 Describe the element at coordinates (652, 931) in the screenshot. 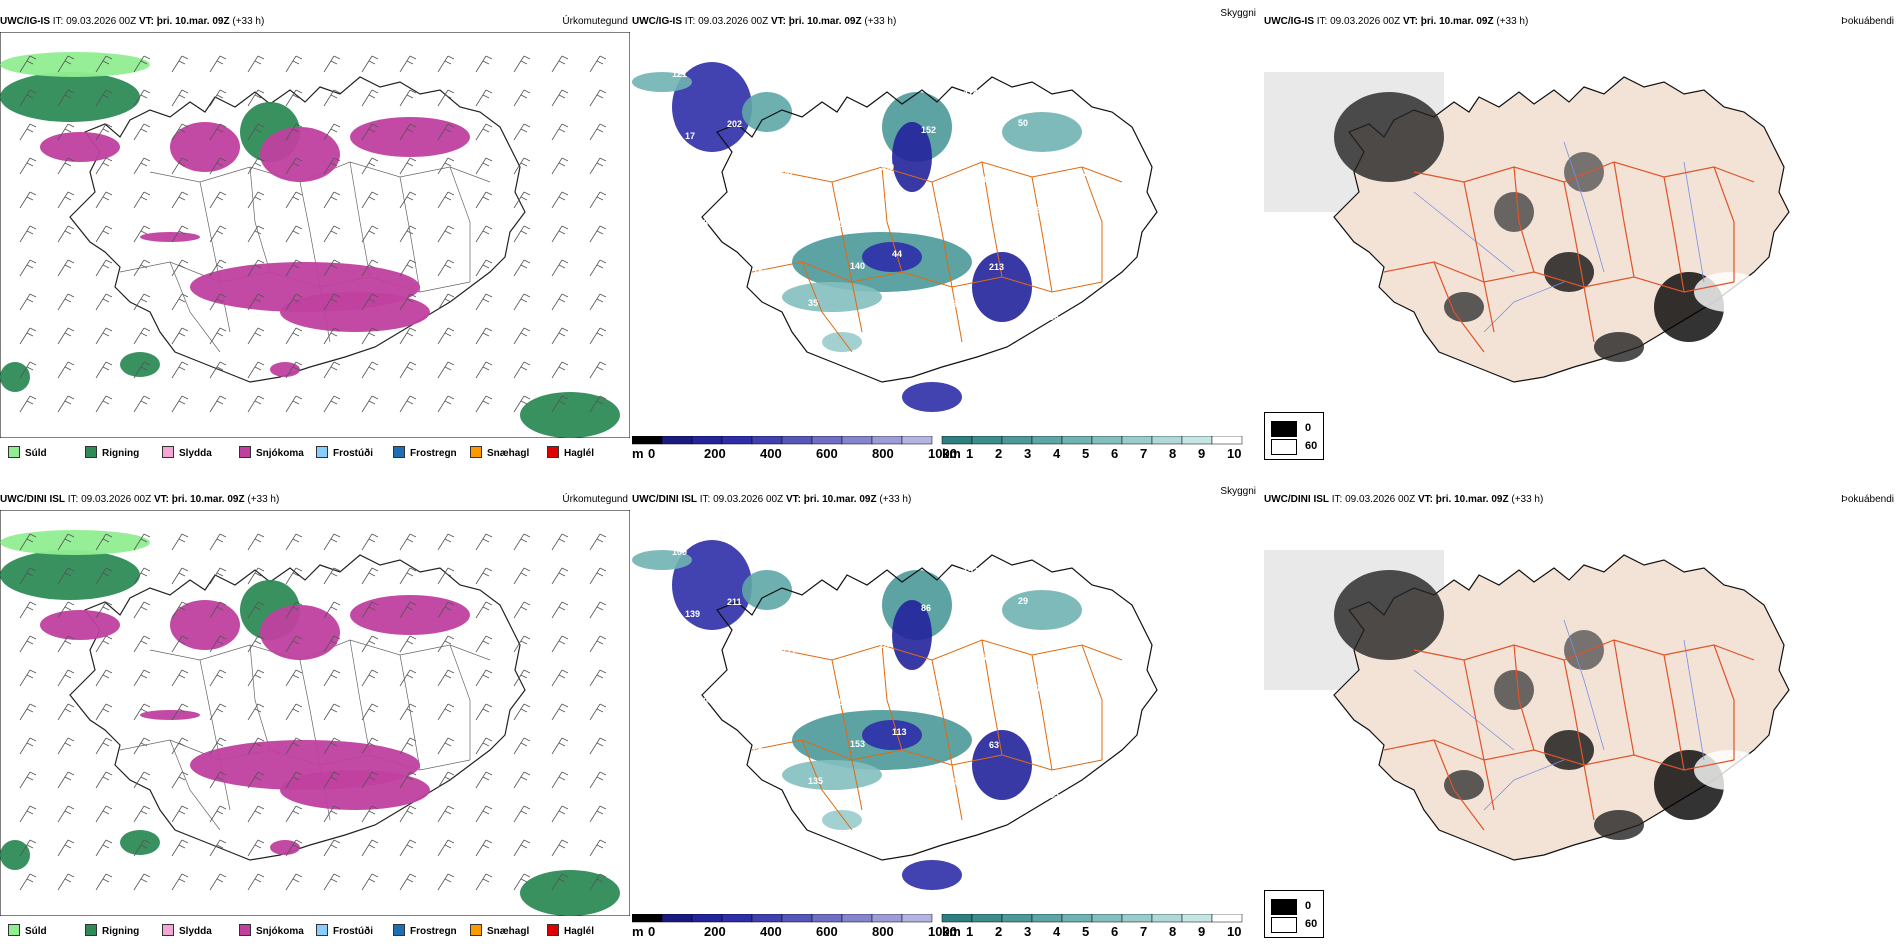

I see `colorbar-tick: 0` at that location.